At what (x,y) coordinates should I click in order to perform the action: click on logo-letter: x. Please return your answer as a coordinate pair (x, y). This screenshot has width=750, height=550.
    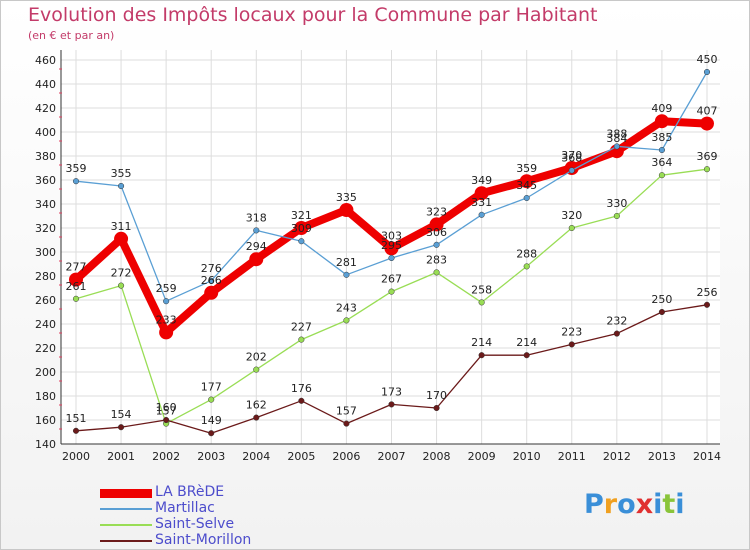
    Looking at the image, I should click on (644, 504).